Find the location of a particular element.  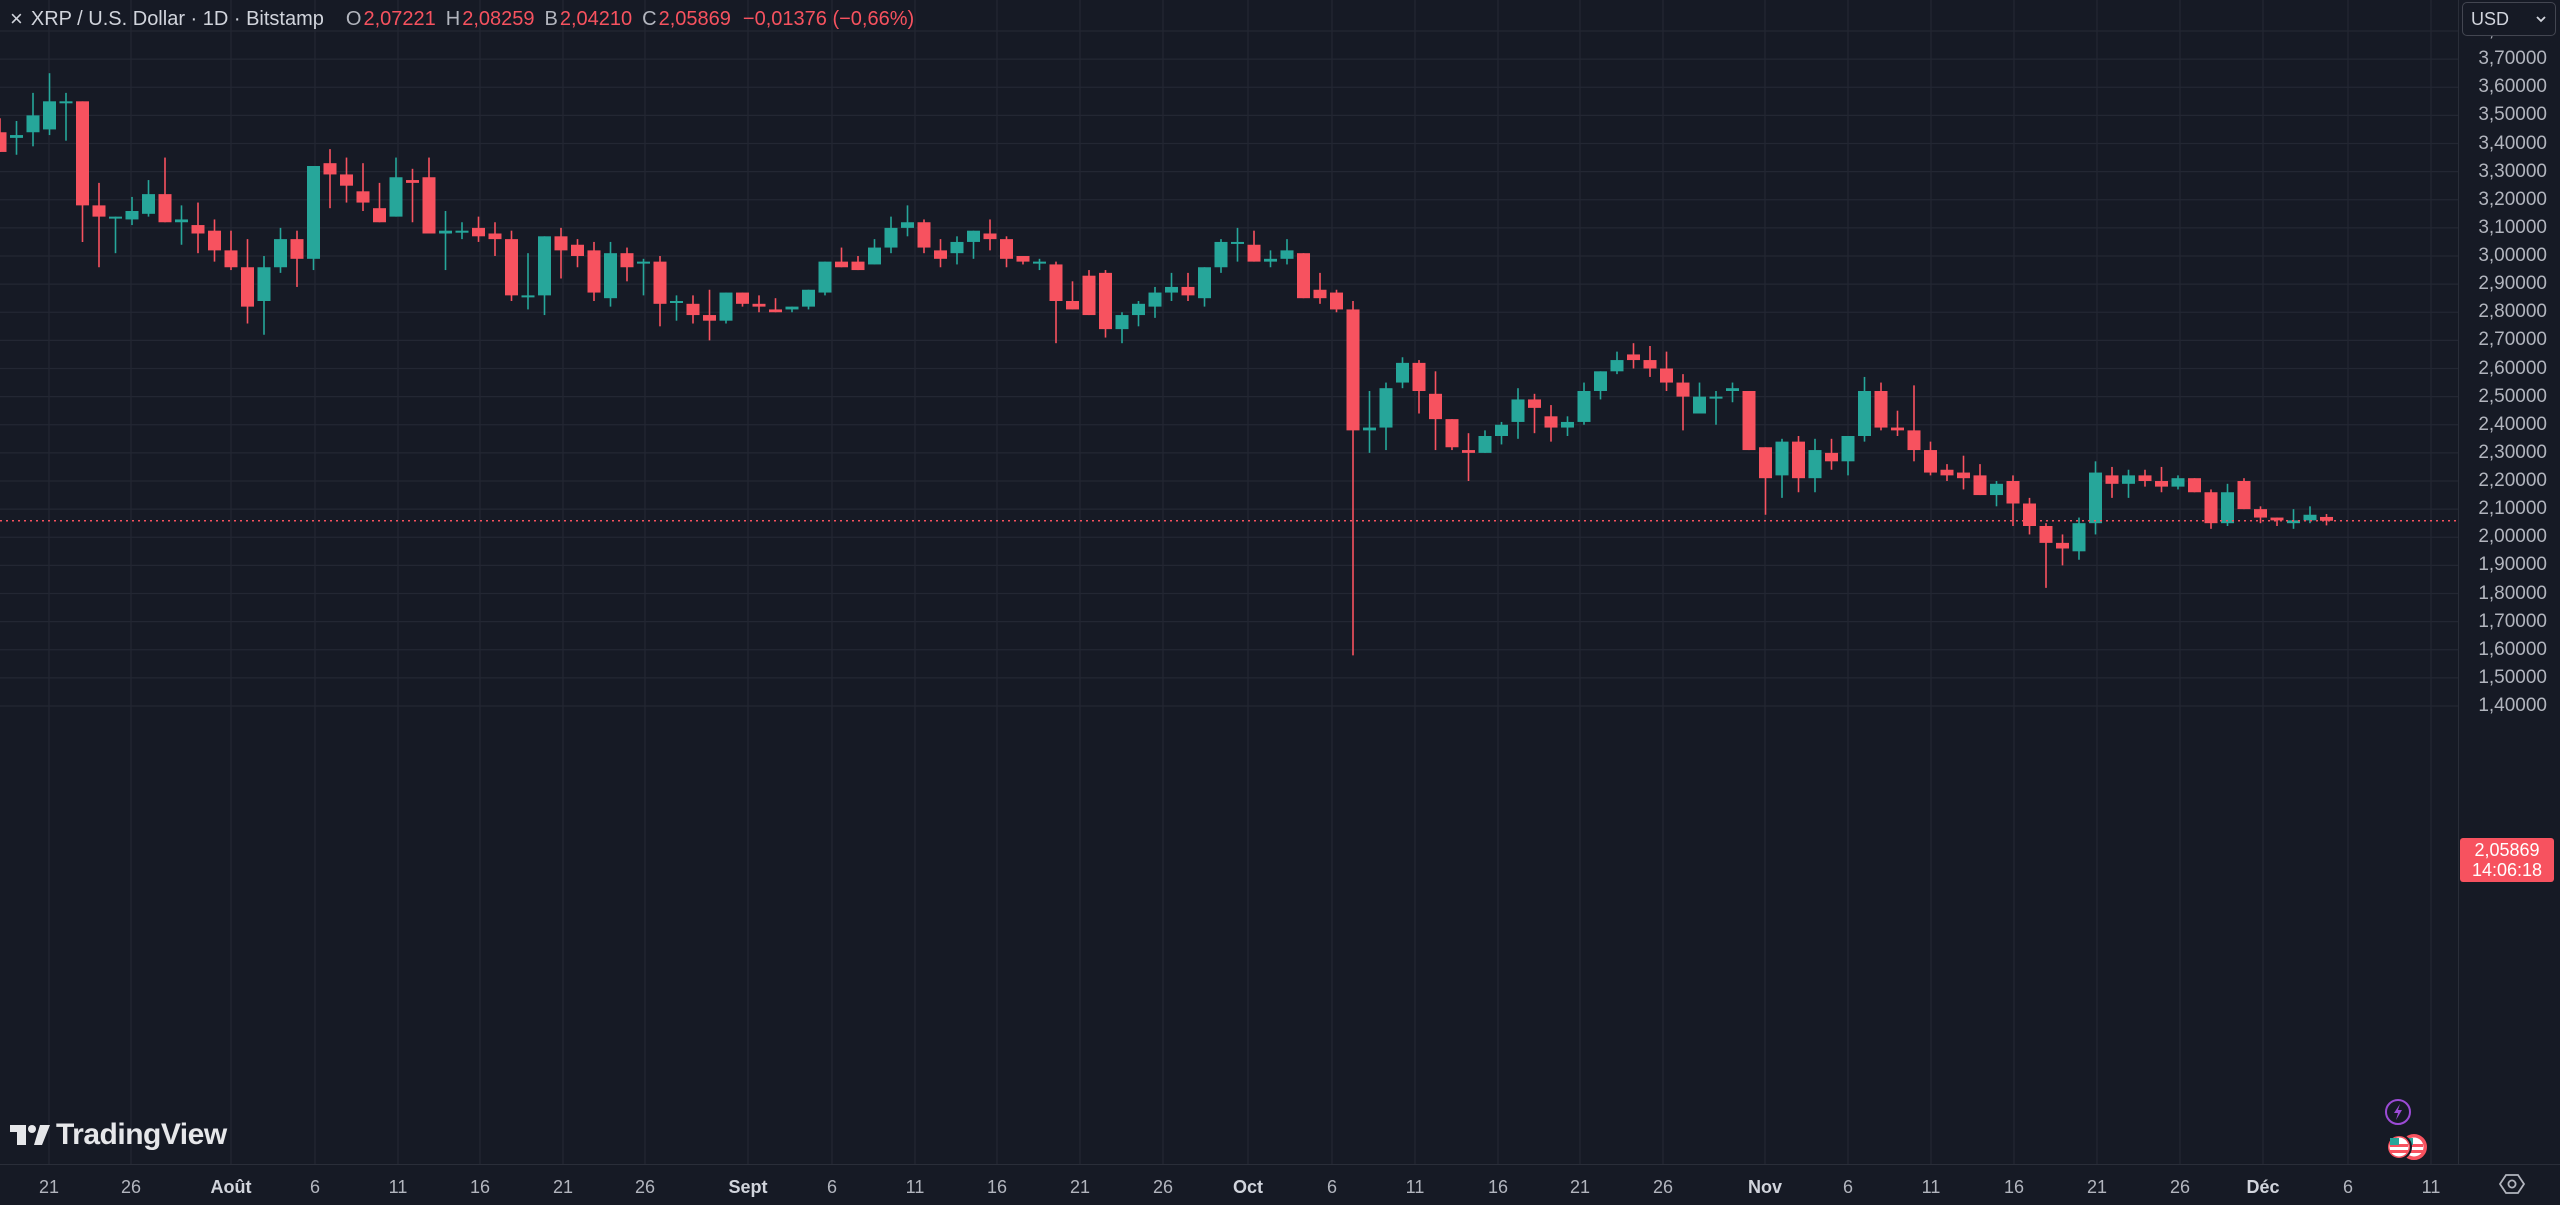

currency-select: USD is located at coordinates (2509, 19).